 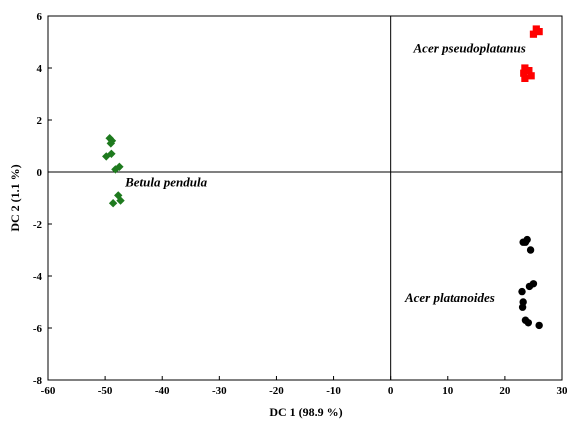 What do you see at coordinates (15, 197) in the screenshot?
I see `y-axis-title: DC 2 (1.1 %)` at bounding box center [15, 197].